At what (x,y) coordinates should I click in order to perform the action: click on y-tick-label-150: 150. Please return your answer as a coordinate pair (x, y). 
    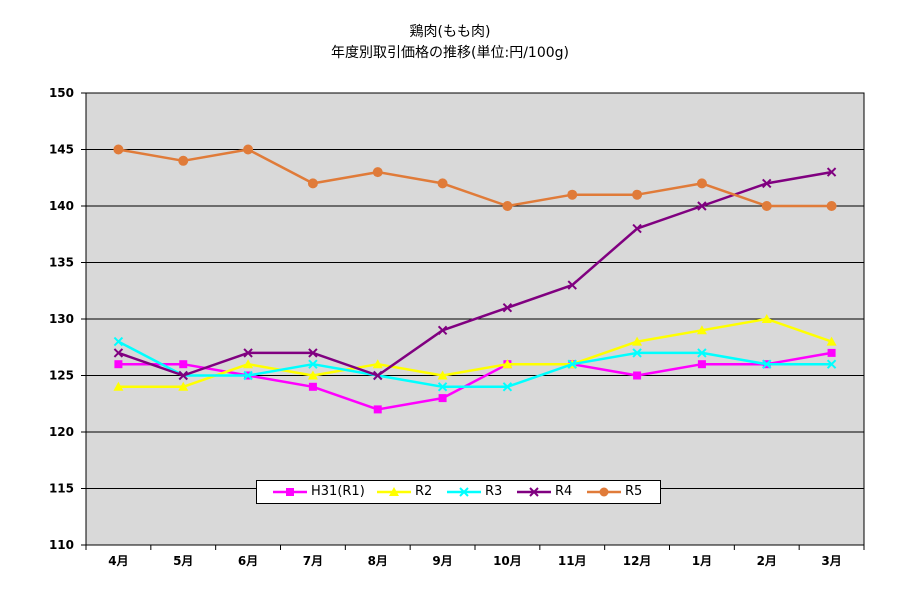
    Looking at the image, I should click on (61, 93).